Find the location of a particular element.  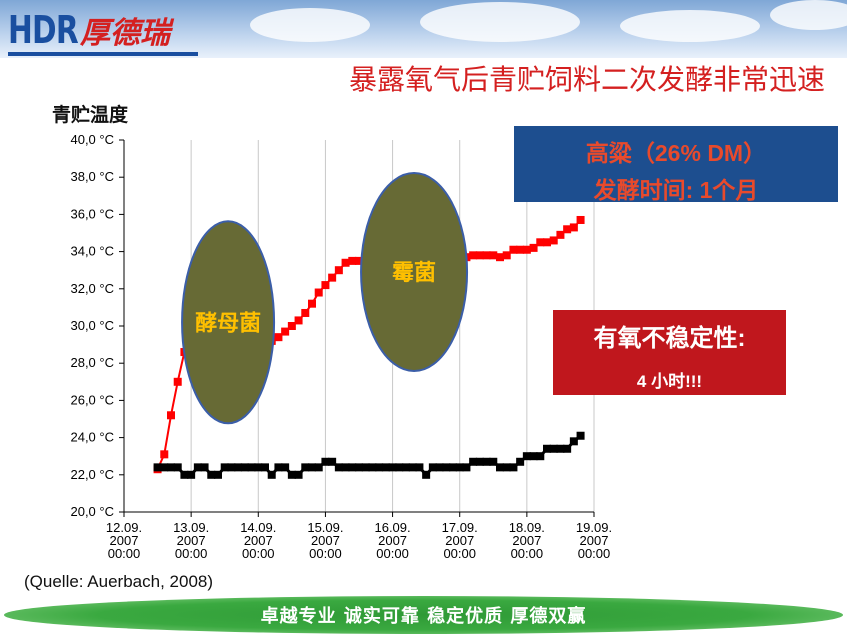

y-tick-label: 32,0 °C is located at coordinates (92, 288).